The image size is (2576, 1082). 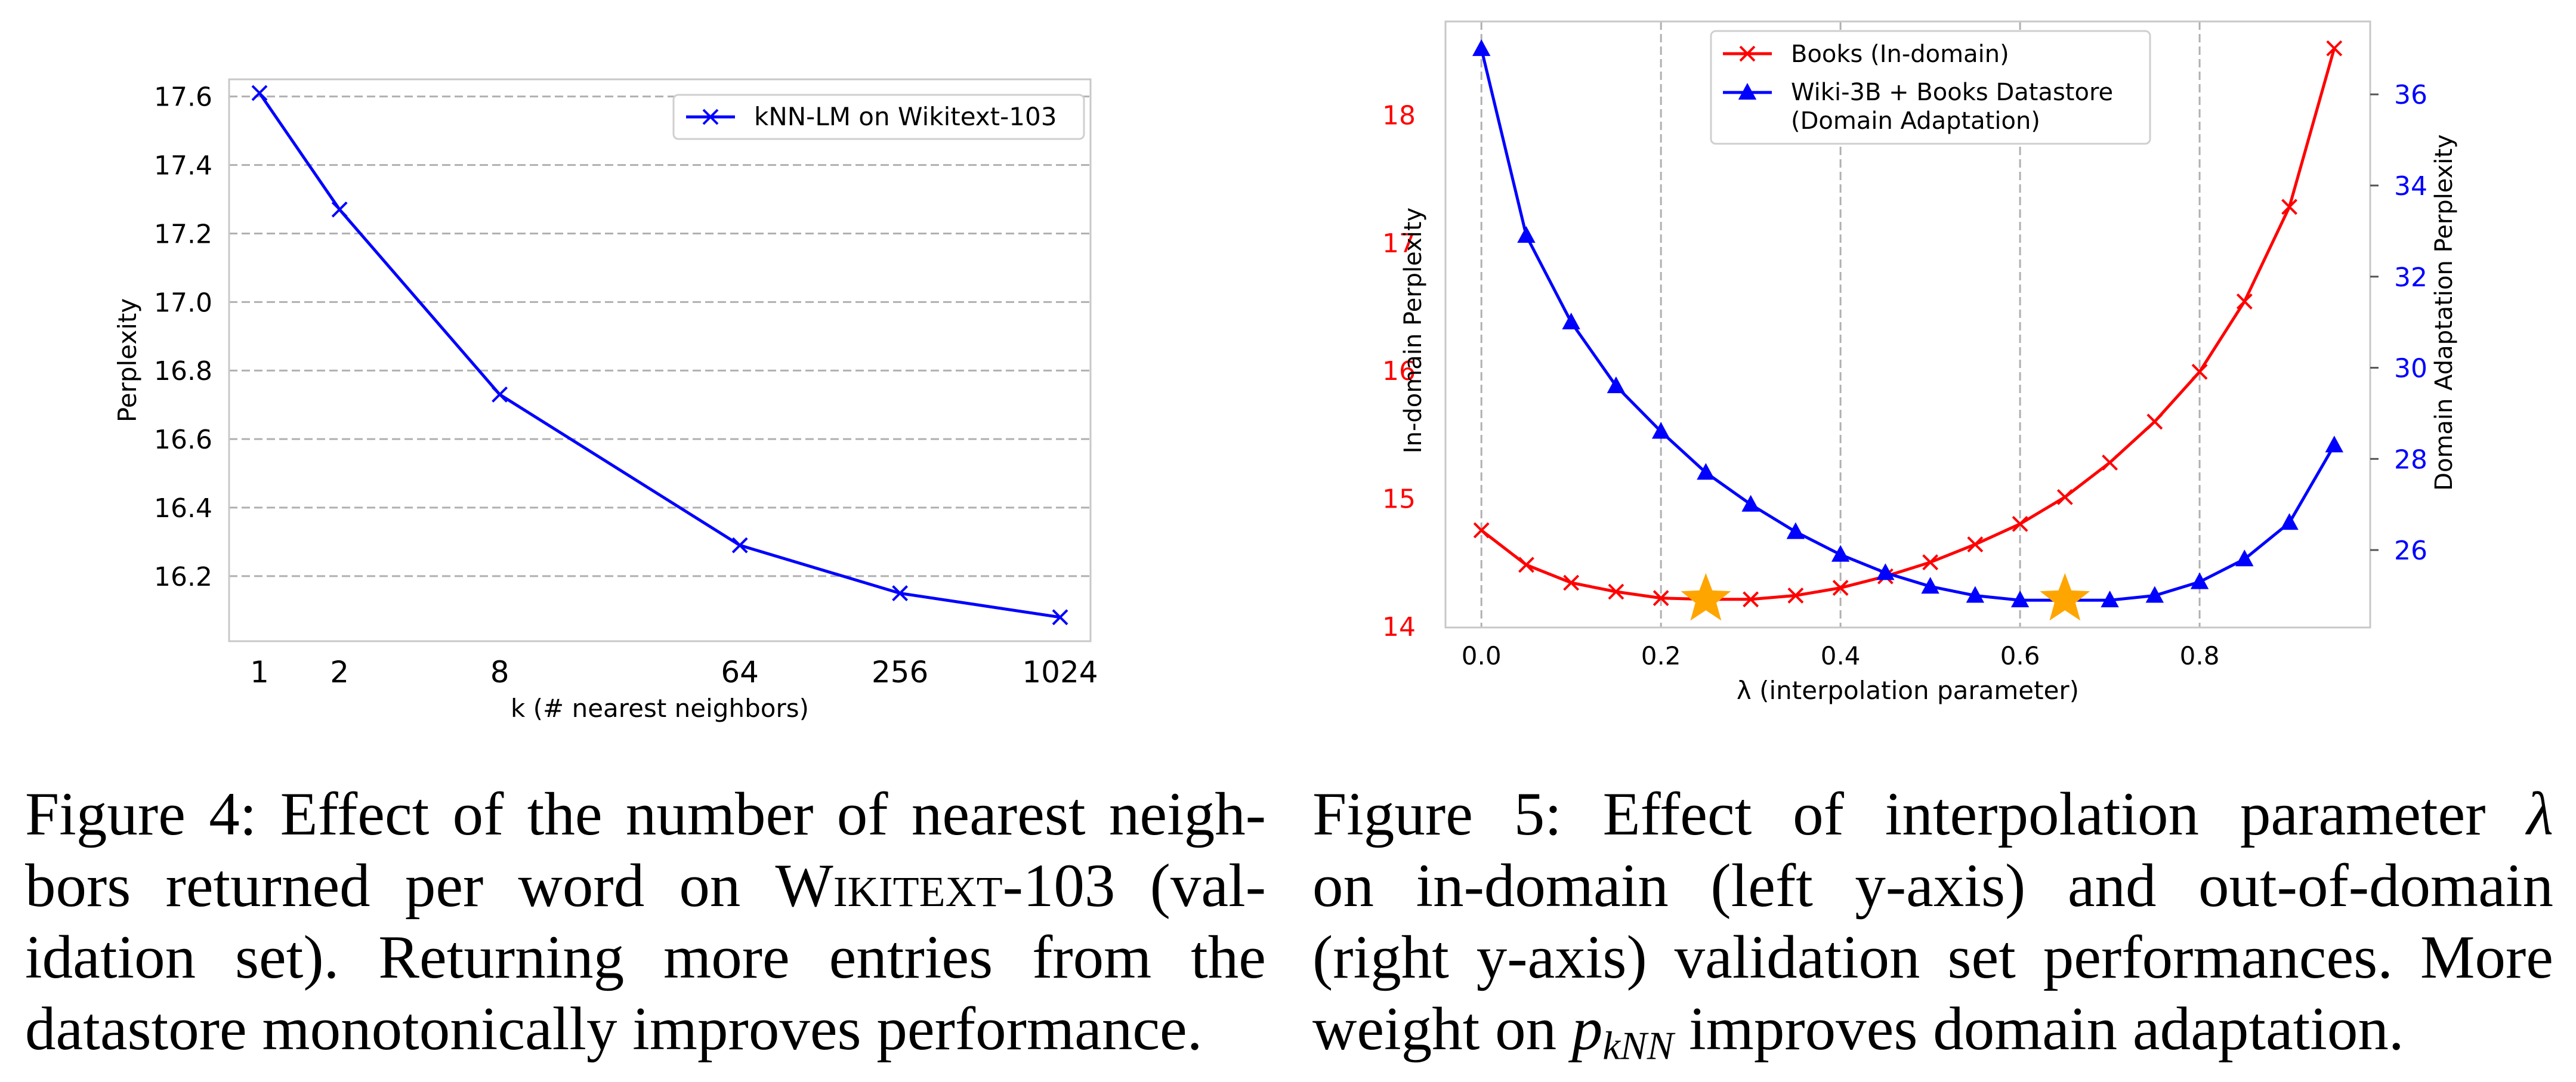 What do you see at coordinates (1399, 243) in the screenshot?
I see `left-y-tick-label: 17` at bounding box center [1399, 243].